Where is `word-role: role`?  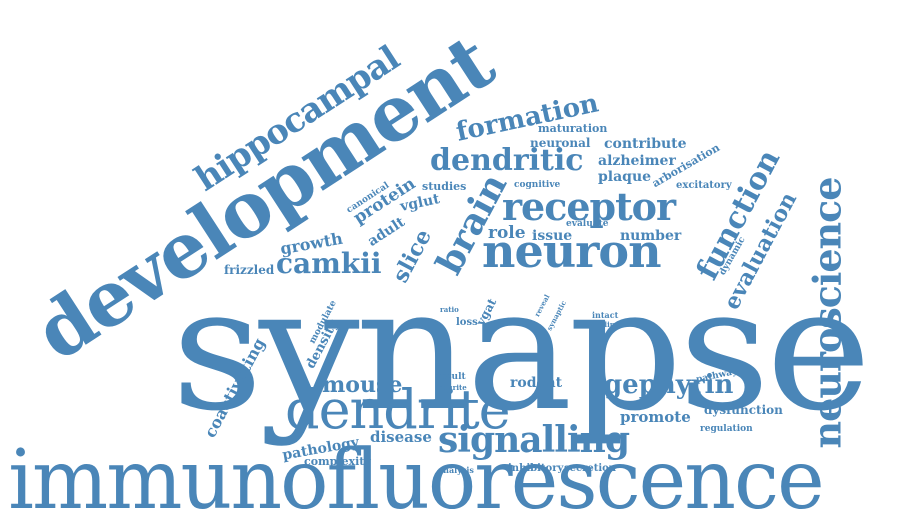
word-role: role is located at coordinates (507, 233).